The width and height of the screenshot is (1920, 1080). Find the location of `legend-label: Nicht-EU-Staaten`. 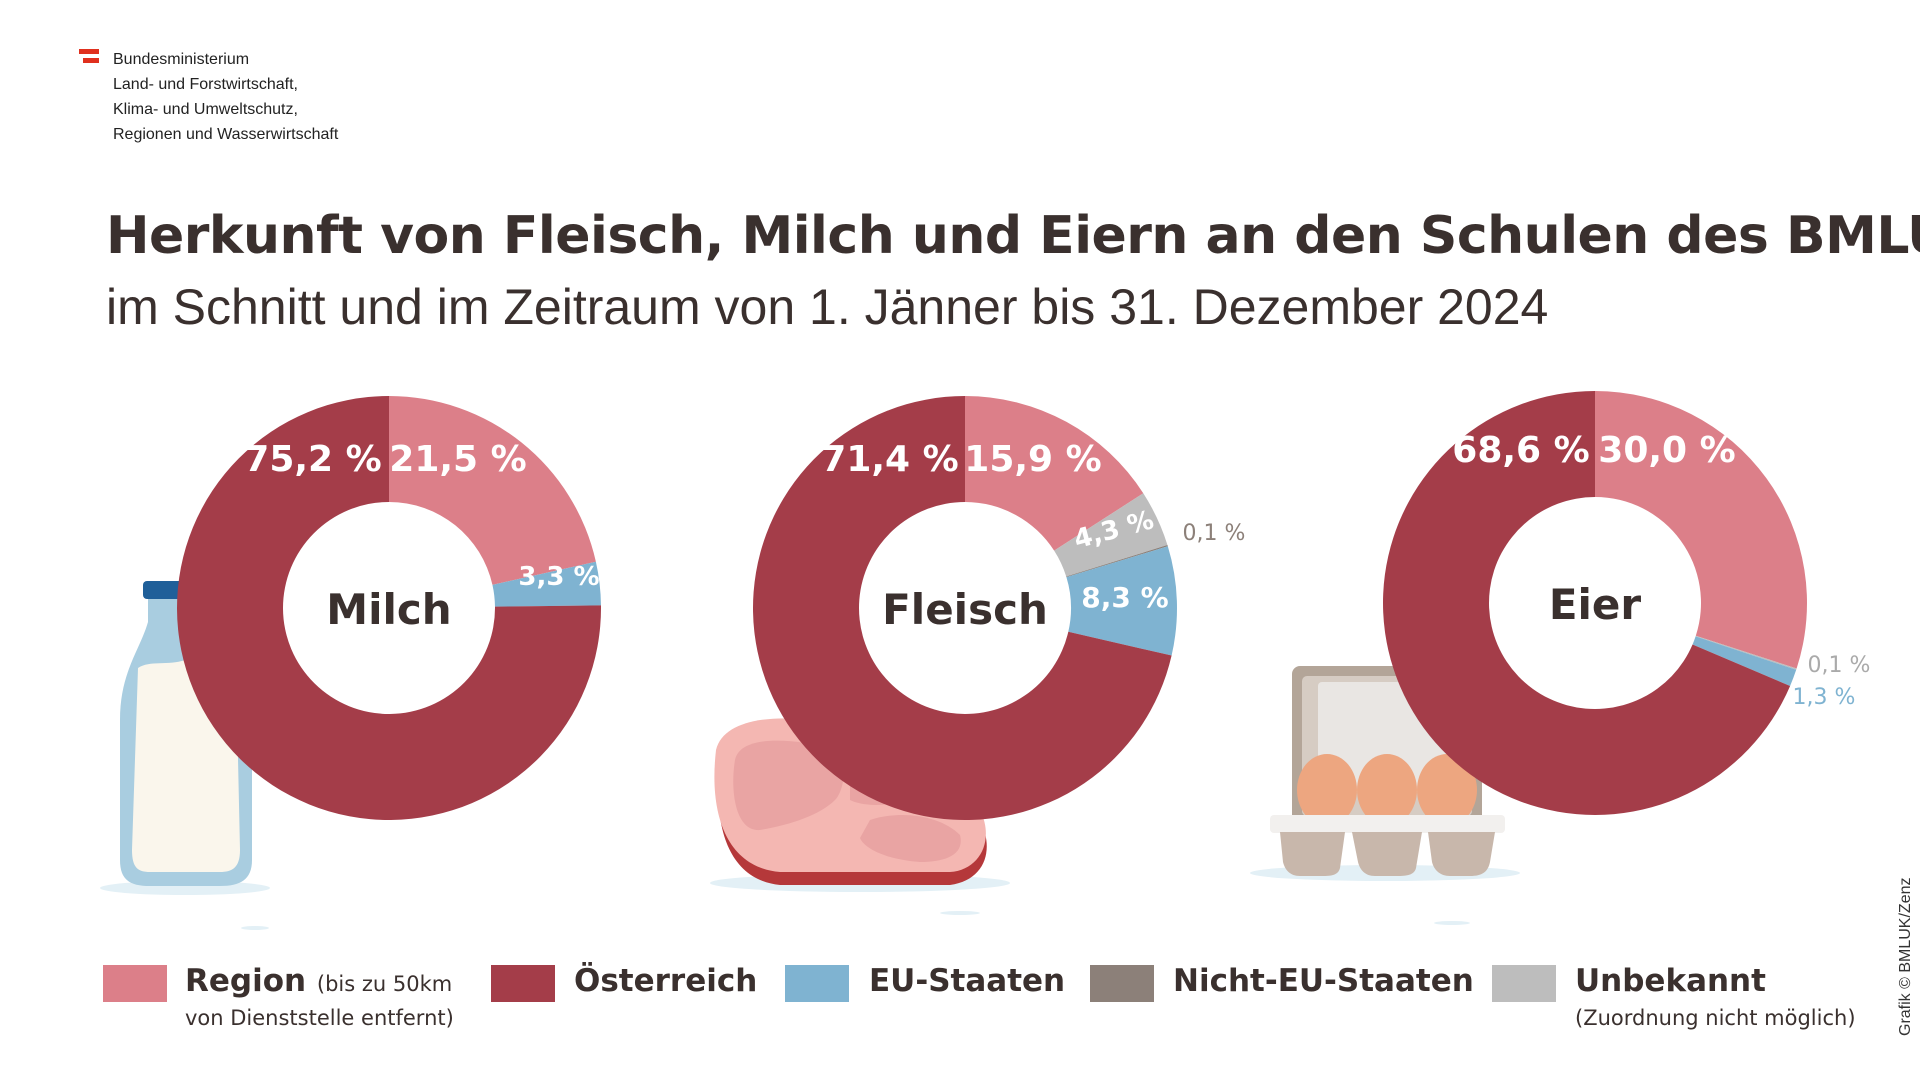

legend-label: Nicht-EU-Staaten is located at coordinates (1323, 981).